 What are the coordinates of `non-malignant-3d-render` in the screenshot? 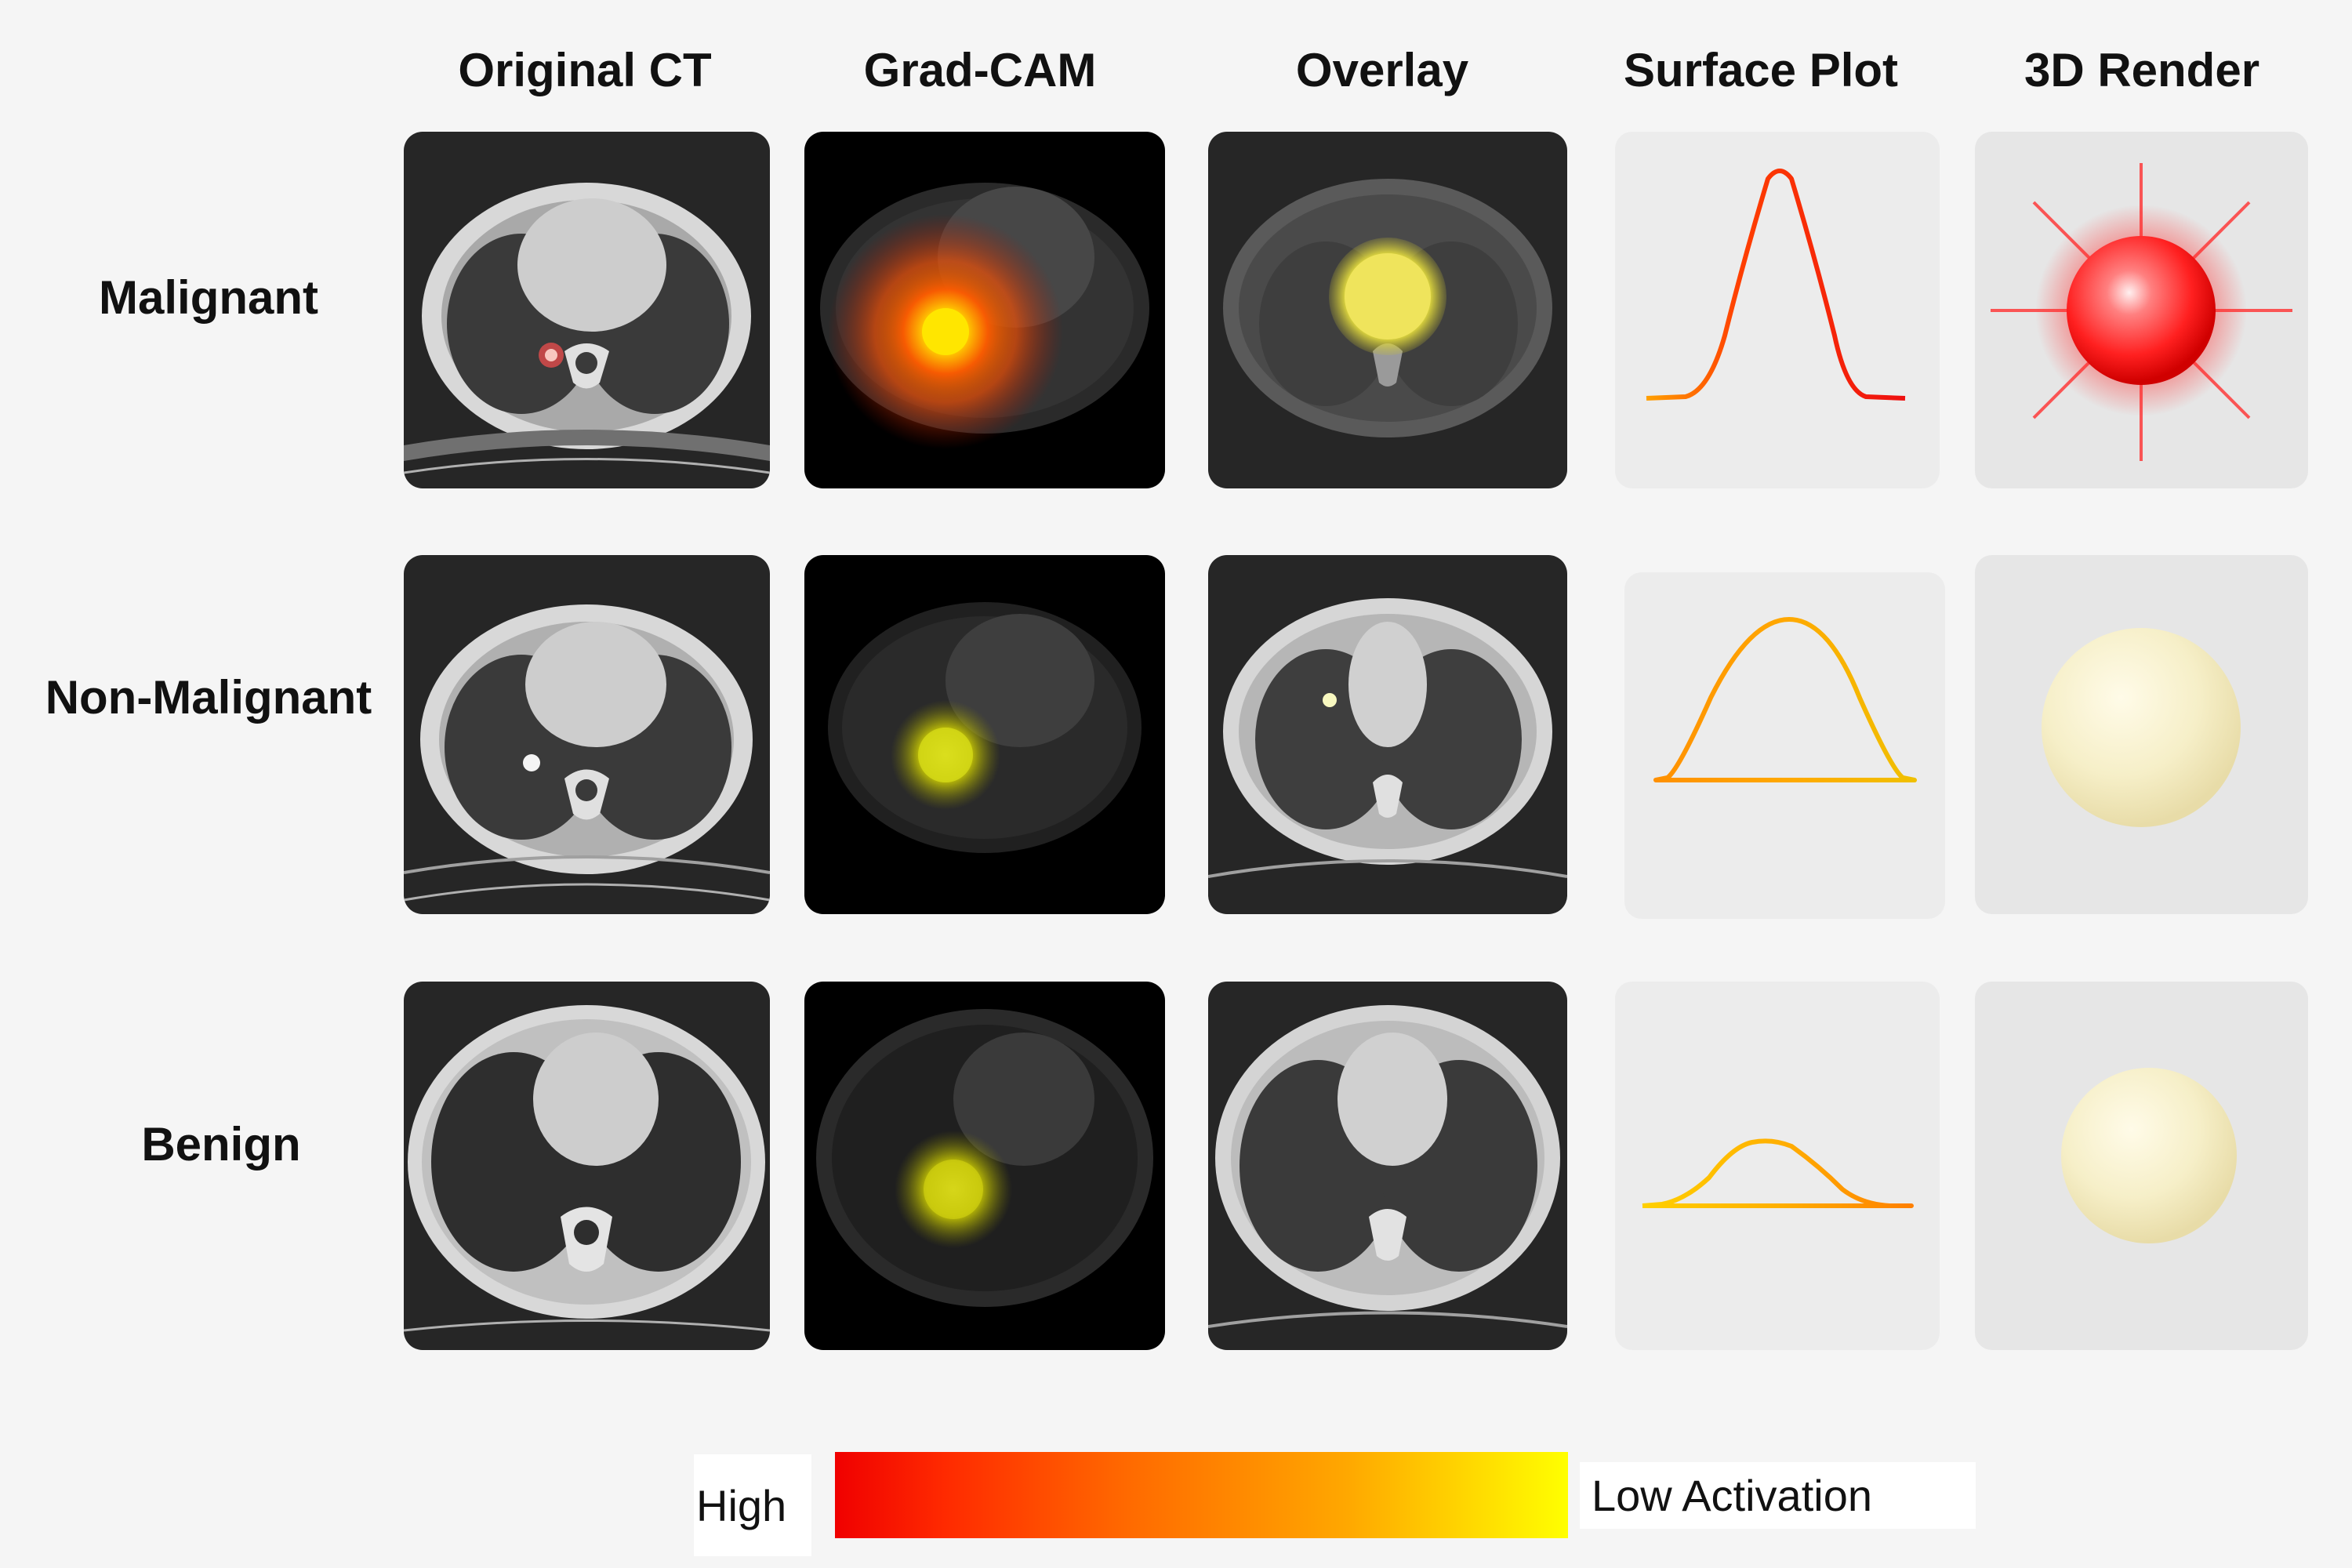 It's located at (2141, 734).